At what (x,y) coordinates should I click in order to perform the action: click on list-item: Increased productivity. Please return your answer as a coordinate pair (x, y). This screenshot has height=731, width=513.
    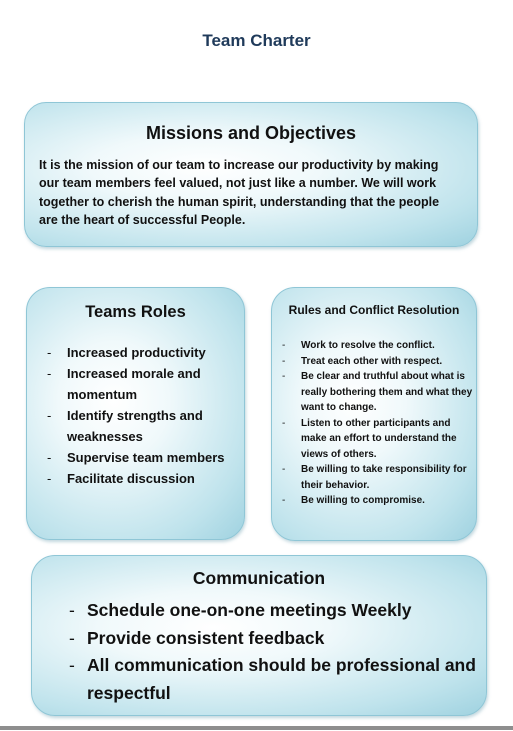
    Looking at the image, I should click on (135, 352).